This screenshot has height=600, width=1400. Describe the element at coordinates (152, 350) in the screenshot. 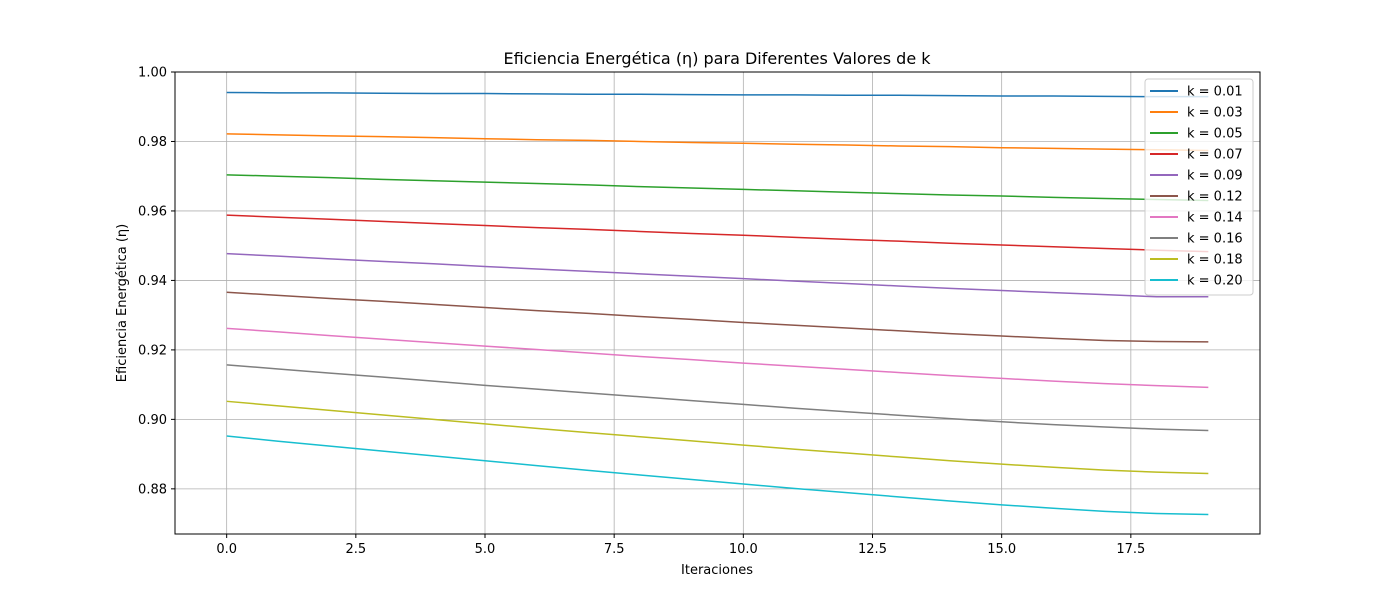

I see `y-tick-label: 0.92` at that location.